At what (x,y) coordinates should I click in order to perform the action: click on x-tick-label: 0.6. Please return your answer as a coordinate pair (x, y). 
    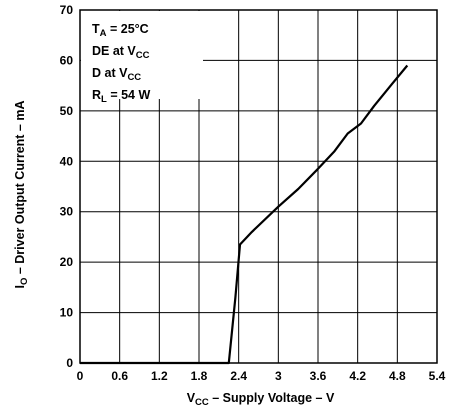
    Looking at the image, I should click on (119, 376).